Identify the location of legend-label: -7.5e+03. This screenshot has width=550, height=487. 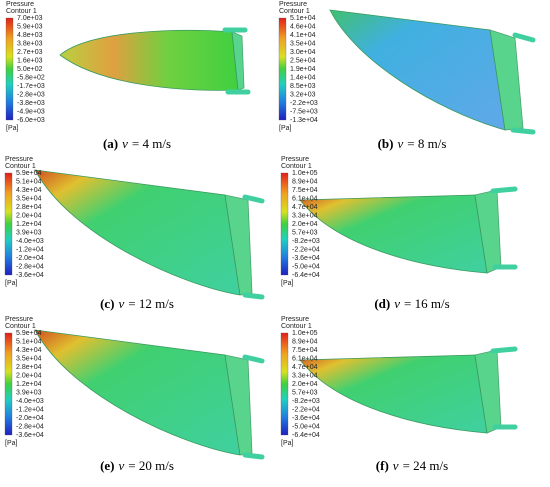
(304, 111).